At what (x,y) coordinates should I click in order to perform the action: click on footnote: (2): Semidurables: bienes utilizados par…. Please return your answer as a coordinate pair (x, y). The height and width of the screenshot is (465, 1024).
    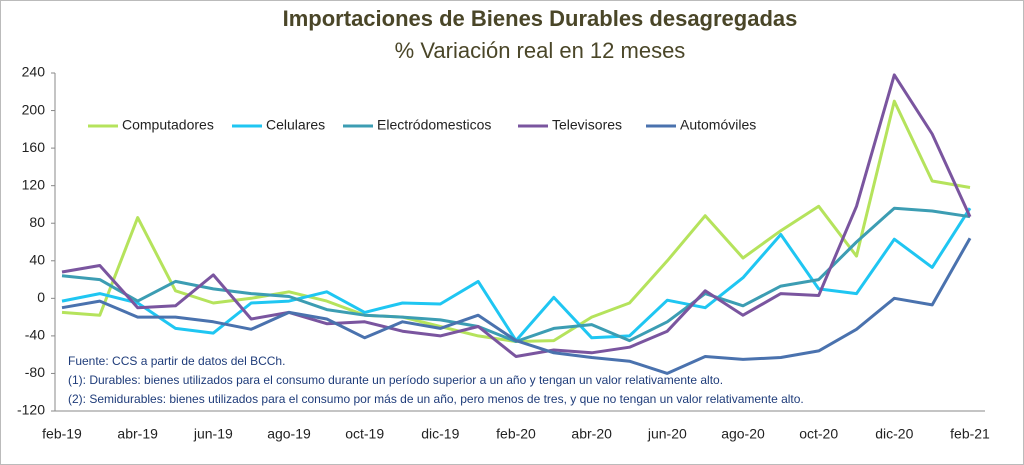
    Looking at the image, I should click on (436, 399).